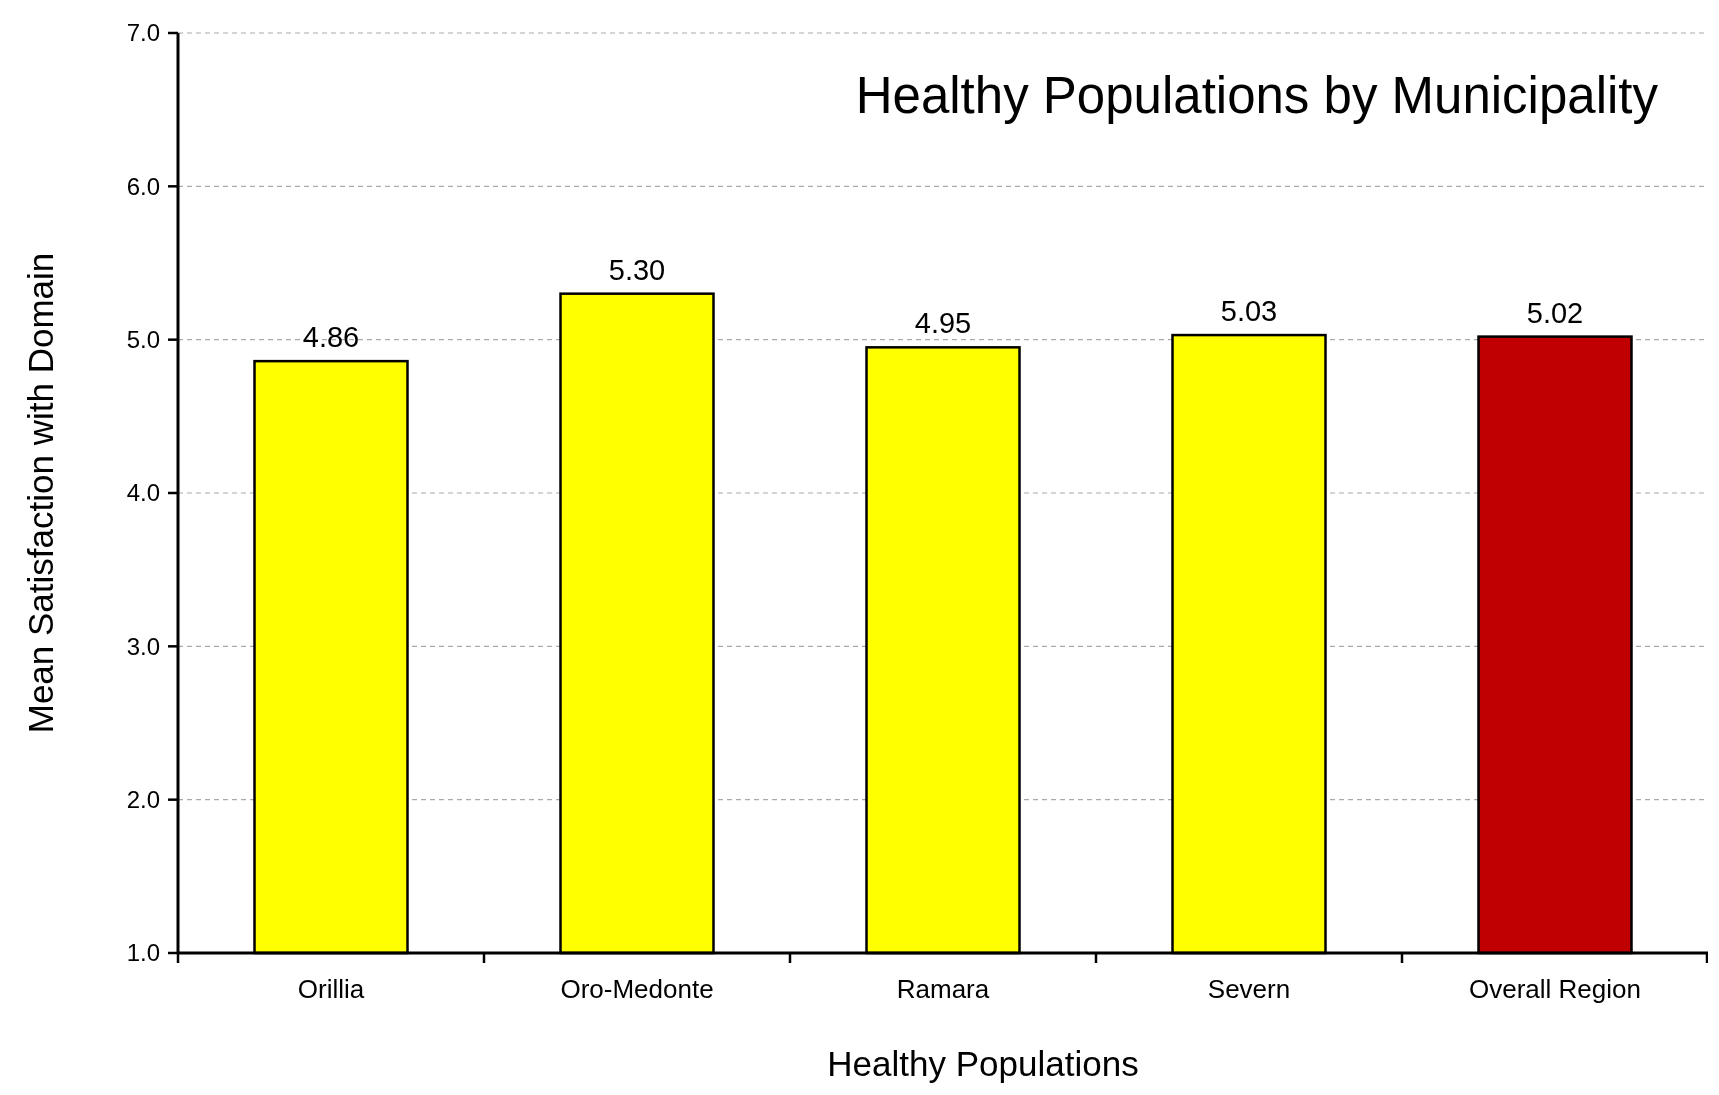 The width and height of the screenshot is (1719, 1095). I want to click on x-tick-label: Orillia, so click(331, 989).